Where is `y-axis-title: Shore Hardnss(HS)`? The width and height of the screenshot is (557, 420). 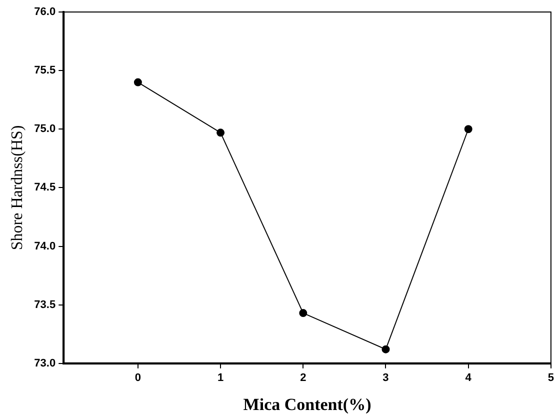 y-axis-title: Shore Hardnss(HS) is located at coordinates (17, 187).